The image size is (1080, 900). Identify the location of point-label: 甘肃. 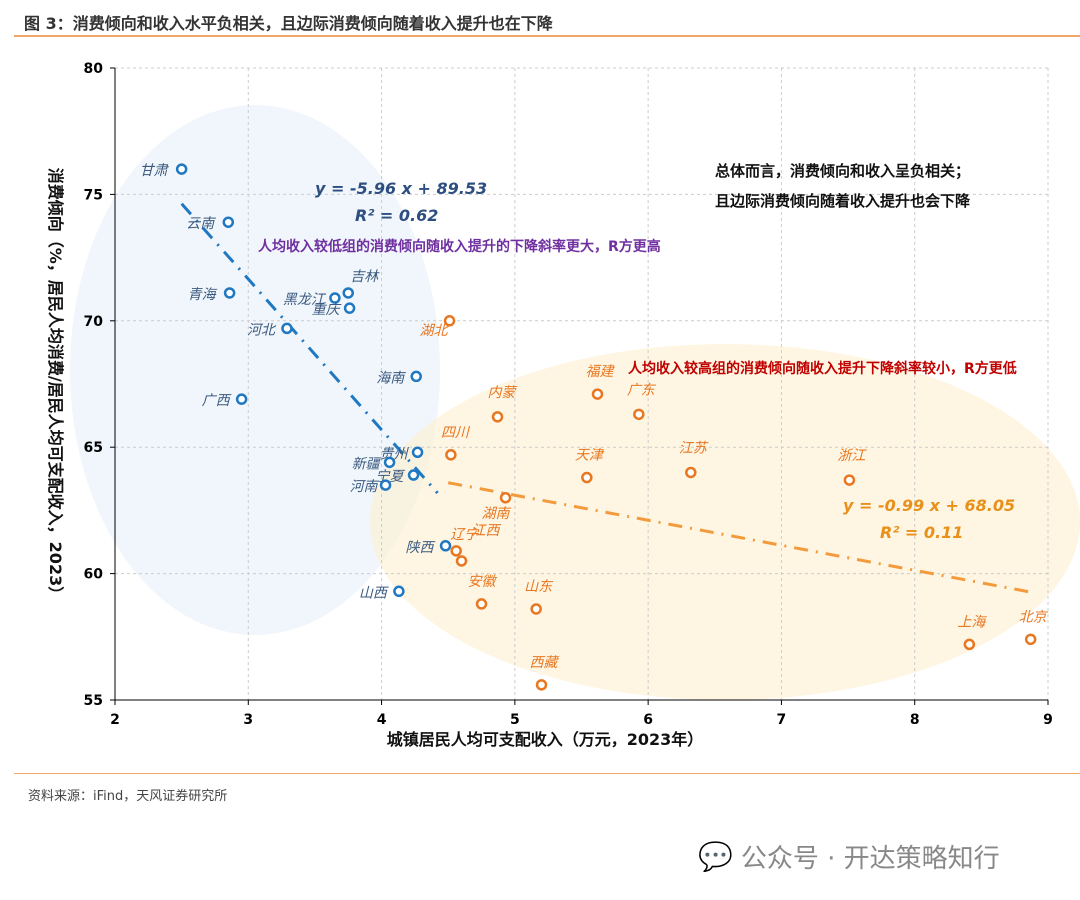
(155, 171).